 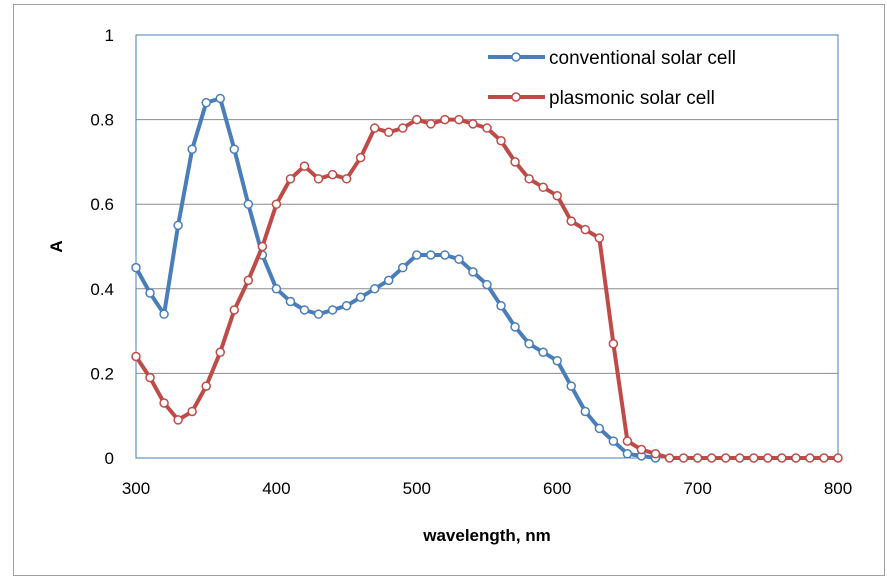 What do you see at coordinates (487, 488) in the screenshot?
I see `x-axis-ticks: 300 400 500 600 700 800` at bounding box center [487, 488].